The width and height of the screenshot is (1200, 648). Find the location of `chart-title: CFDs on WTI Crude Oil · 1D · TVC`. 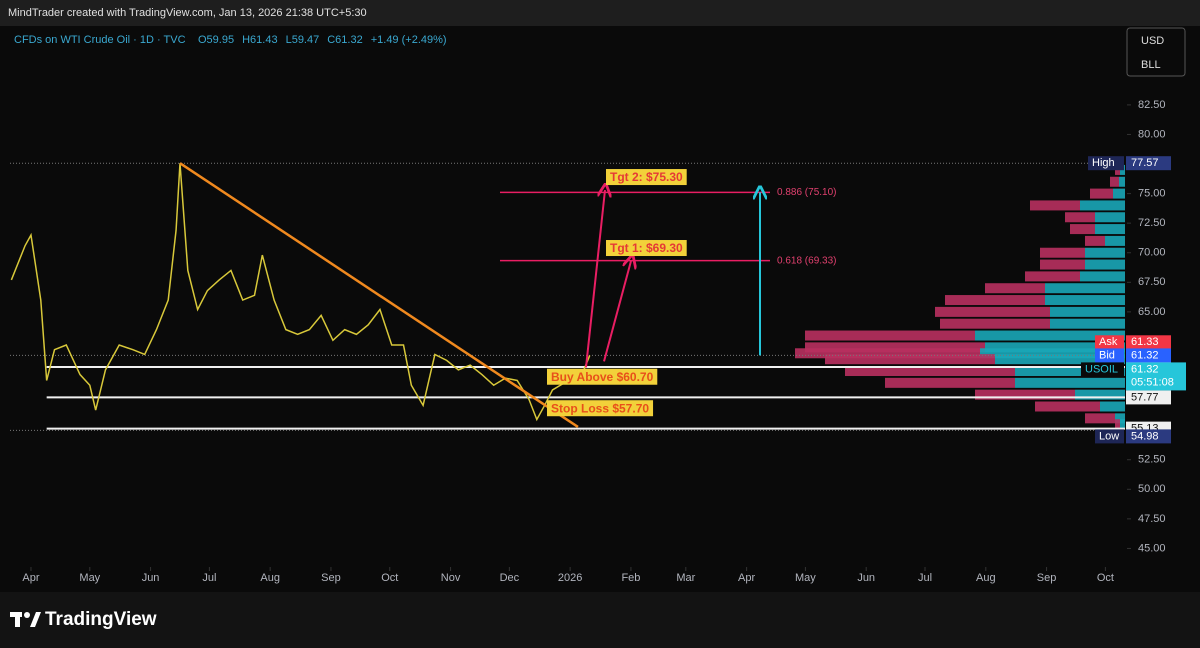

chart-title: CFDs on WTI Crude Oil · 1D · TVC is located at coordinates (100, 40).